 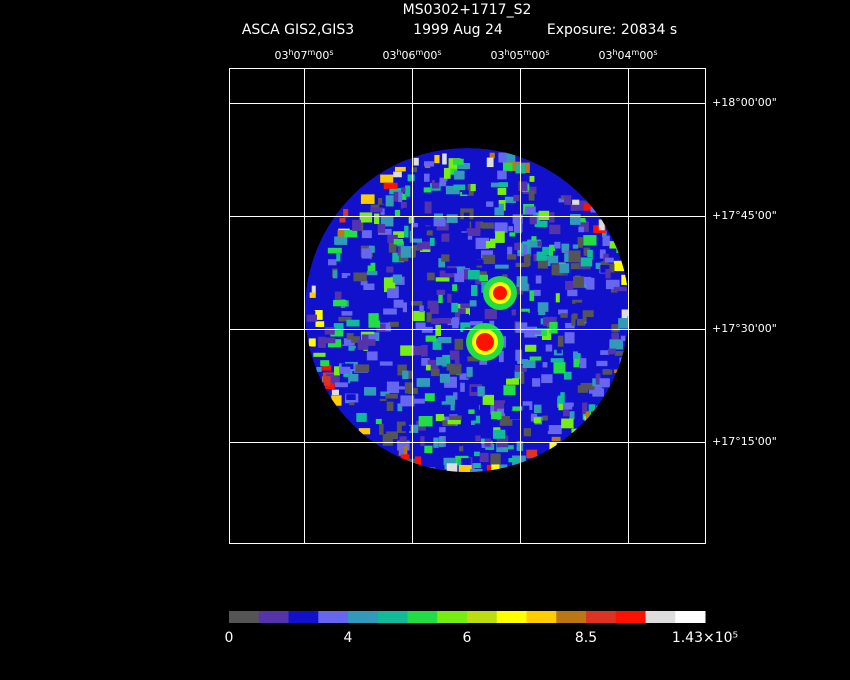 I want to click on colorbar-label: 0, so click(x=229, y=638).